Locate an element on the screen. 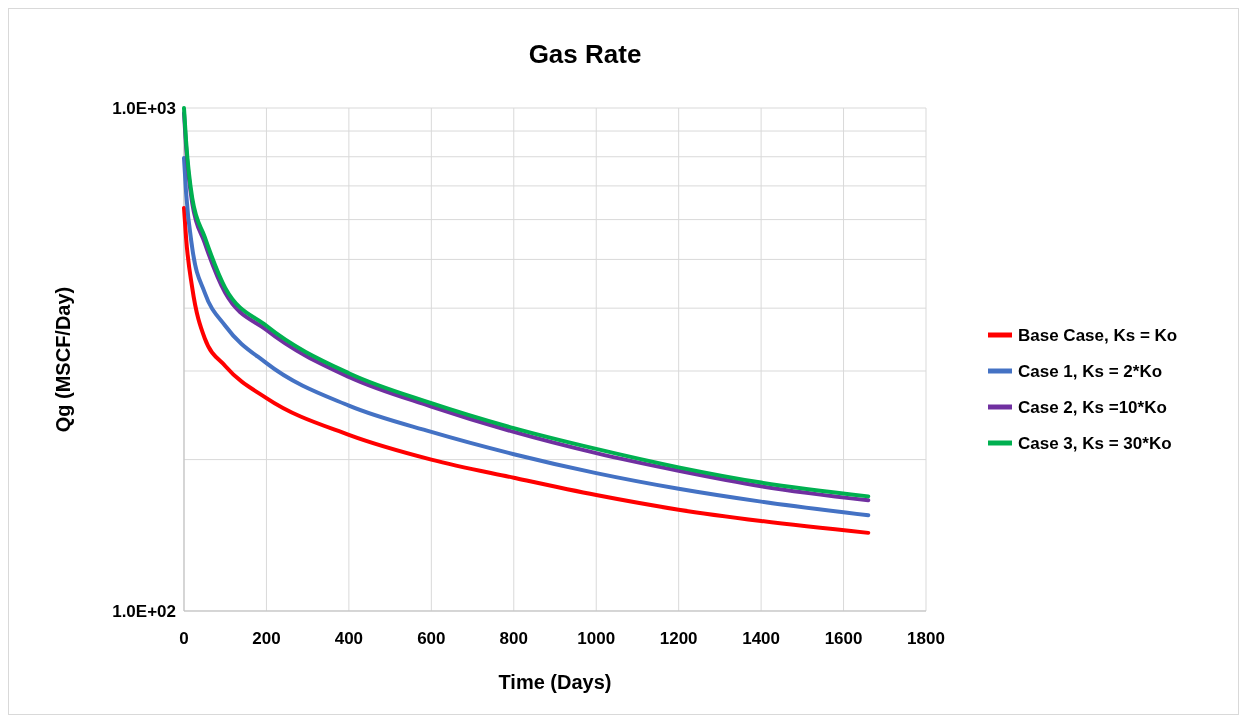  y-axis-title: Qg (MSCF/Day) is located at coordinates (63, 359).